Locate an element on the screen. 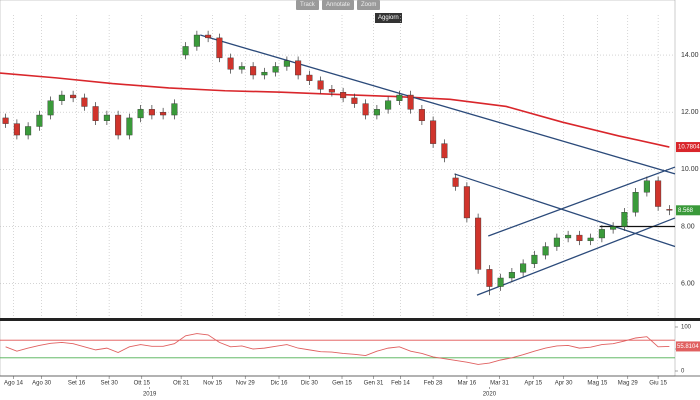  y-tick-label: 12.00 is located at coordinates (690, 112).